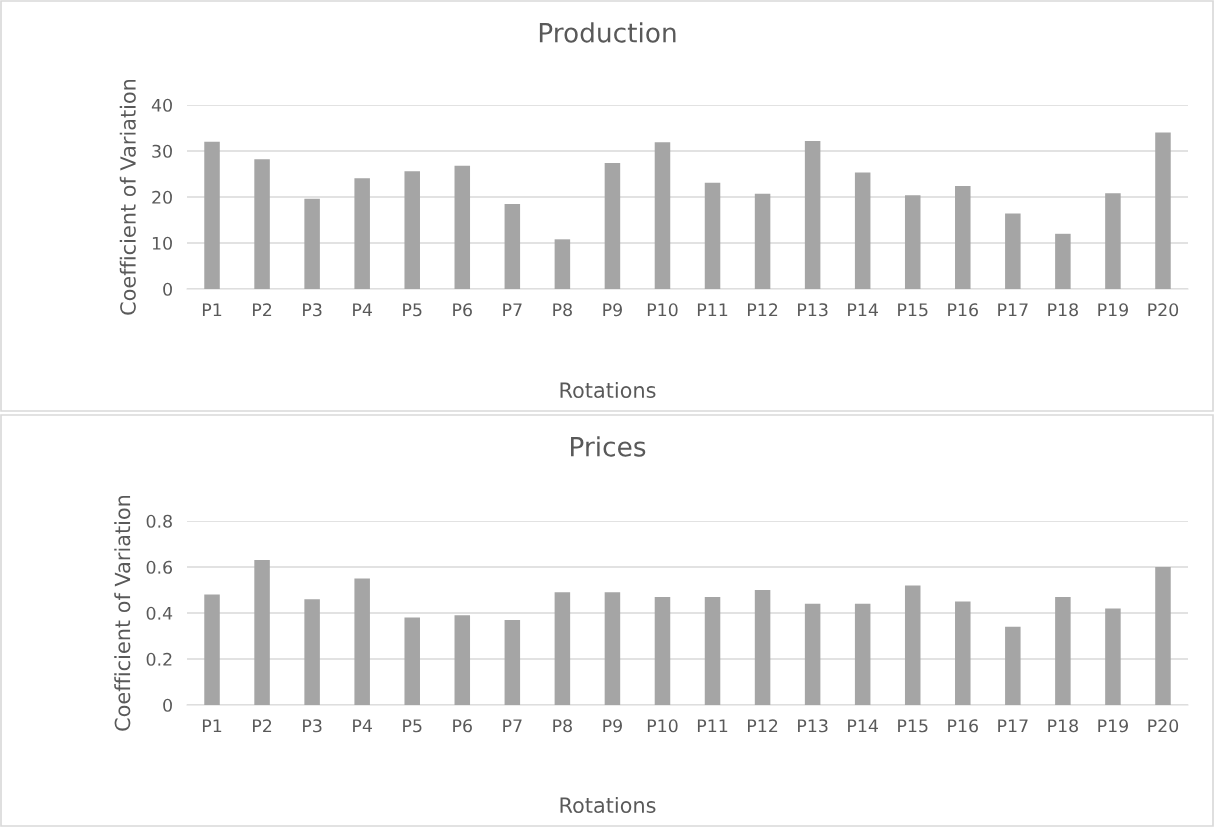 The image size is (1215, 827). I want to click on chart-title: Prices, so click(608, 446).